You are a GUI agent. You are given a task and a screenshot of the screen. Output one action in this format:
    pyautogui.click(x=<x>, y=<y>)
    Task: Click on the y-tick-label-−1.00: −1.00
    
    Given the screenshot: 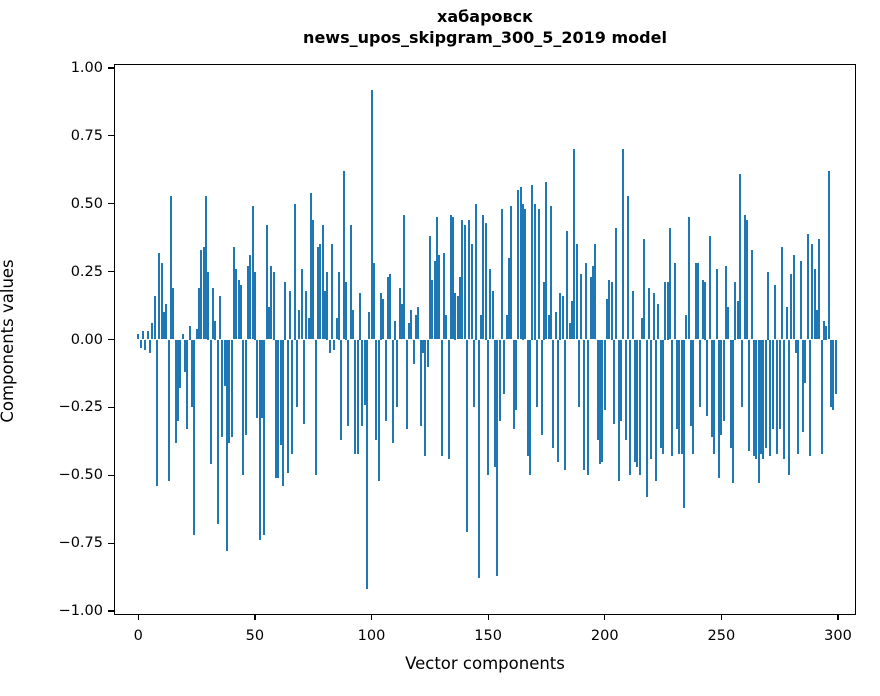 What is the action you would take?
    pyautogui.click(x=80, y=611)
    